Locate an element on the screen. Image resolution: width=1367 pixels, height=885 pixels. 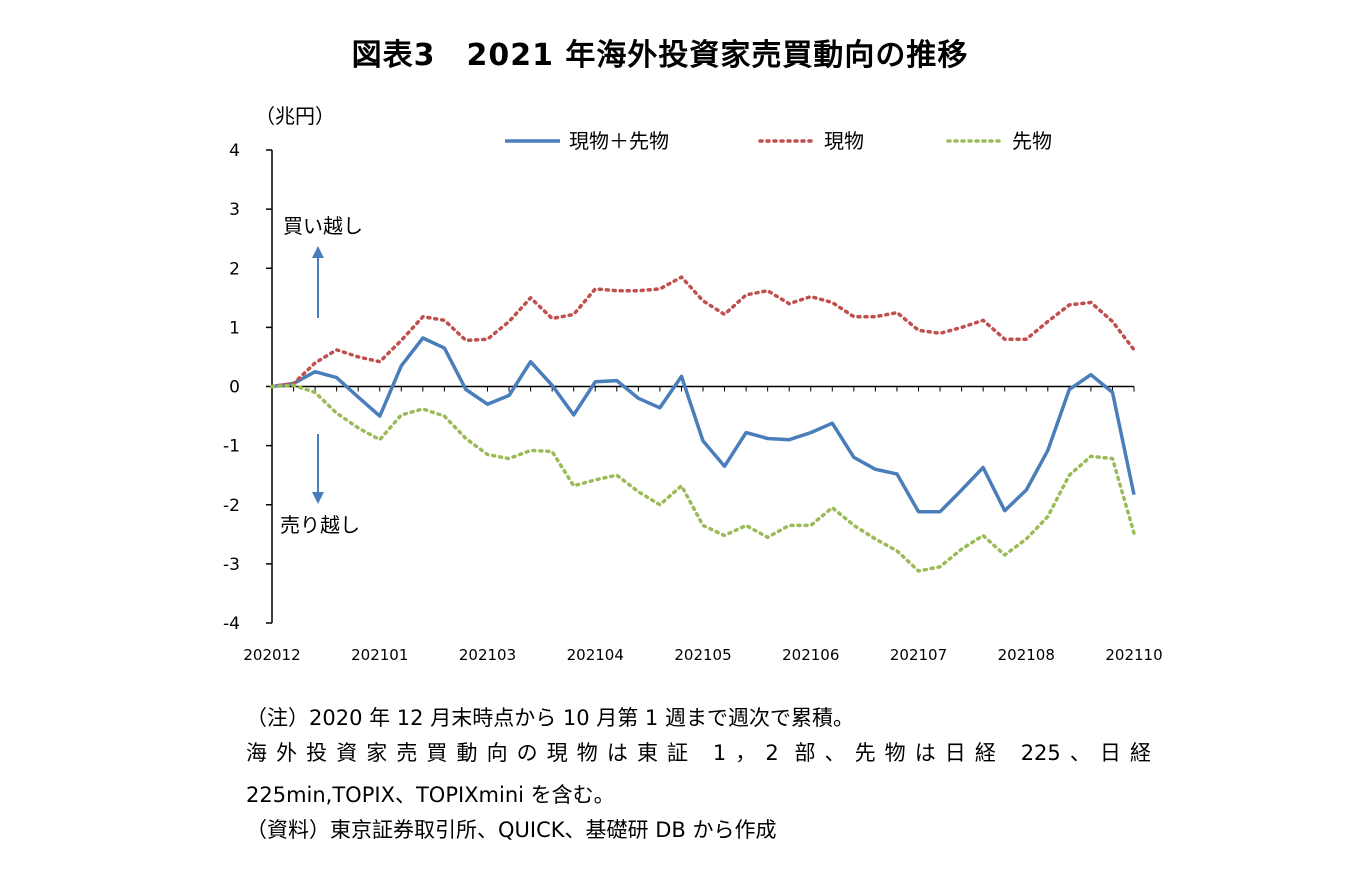
sell-annotation: 売り越し is located at coordinates (320, 525).